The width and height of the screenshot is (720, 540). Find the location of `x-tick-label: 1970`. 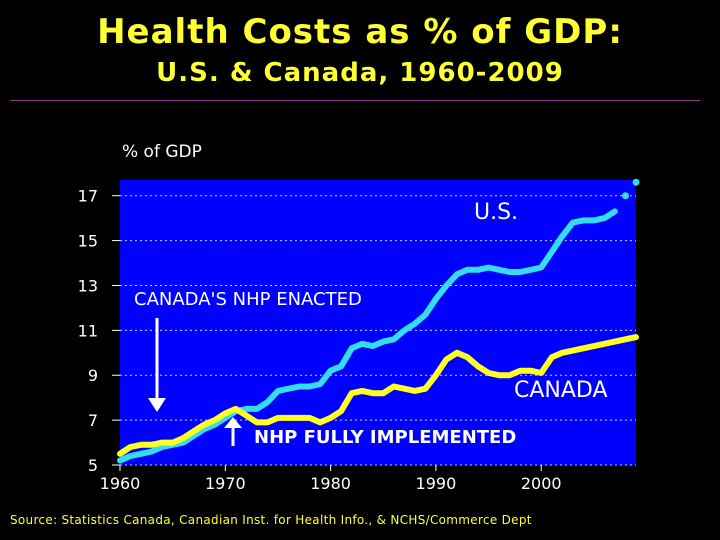

x-tick-label: 1970 is located at coordinates (225, 483).